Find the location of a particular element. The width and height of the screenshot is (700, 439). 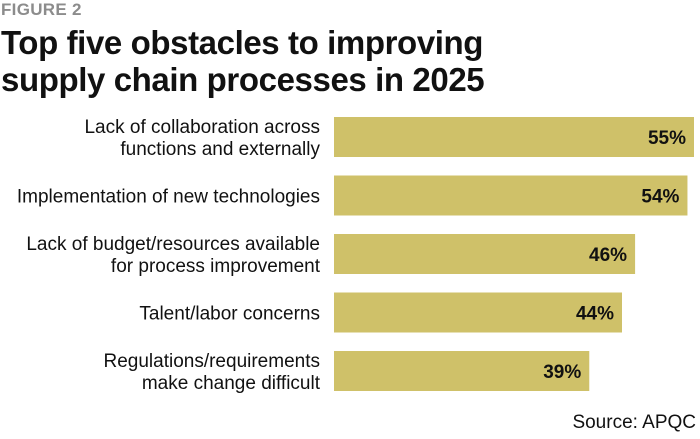

category-label-4: Talent/labor concerns is located at coordinates (229, 314).